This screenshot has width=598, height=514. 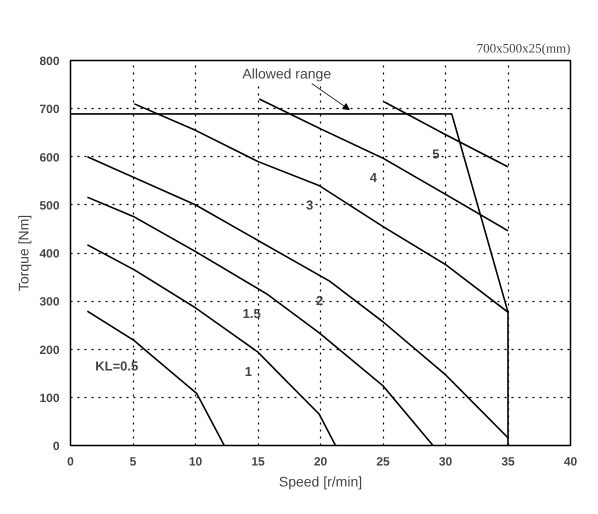 I want to click on y-tick-label: 700, so click(x=49, y=109).